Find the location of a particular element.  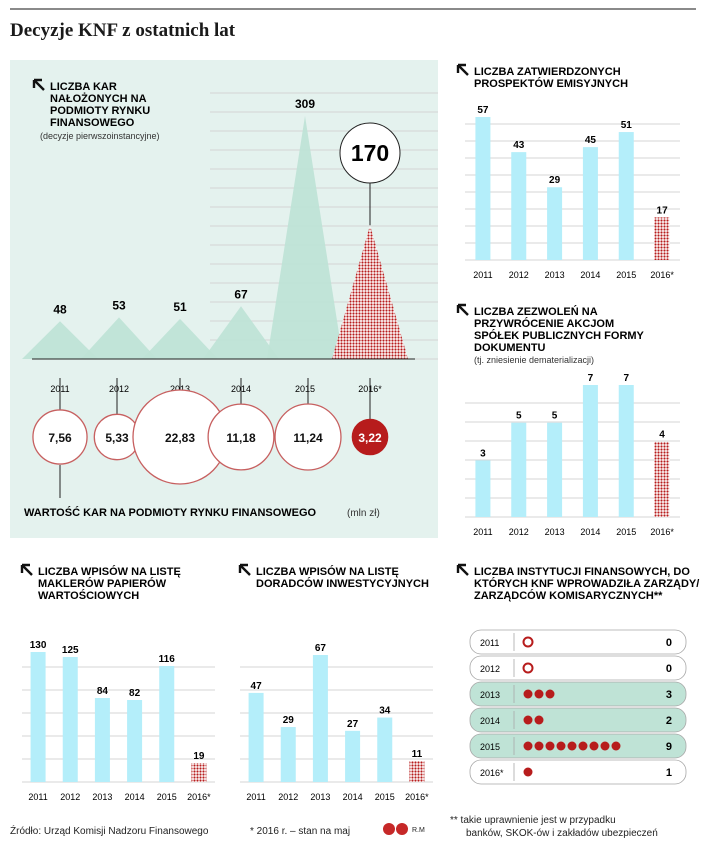

zarzady-year-label: 2016* is located at coordinates (492, 773).